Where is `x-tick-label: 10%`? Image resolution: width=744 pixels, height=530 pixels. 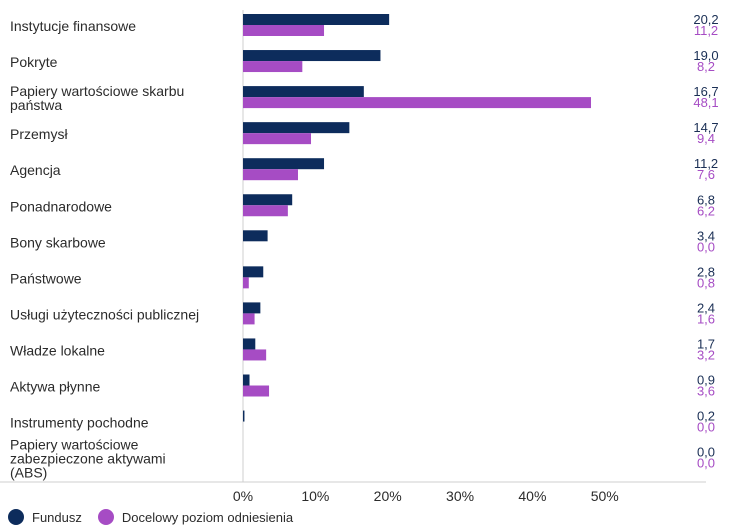
x-tick-label: 10% is located at coordinates (315, 496).